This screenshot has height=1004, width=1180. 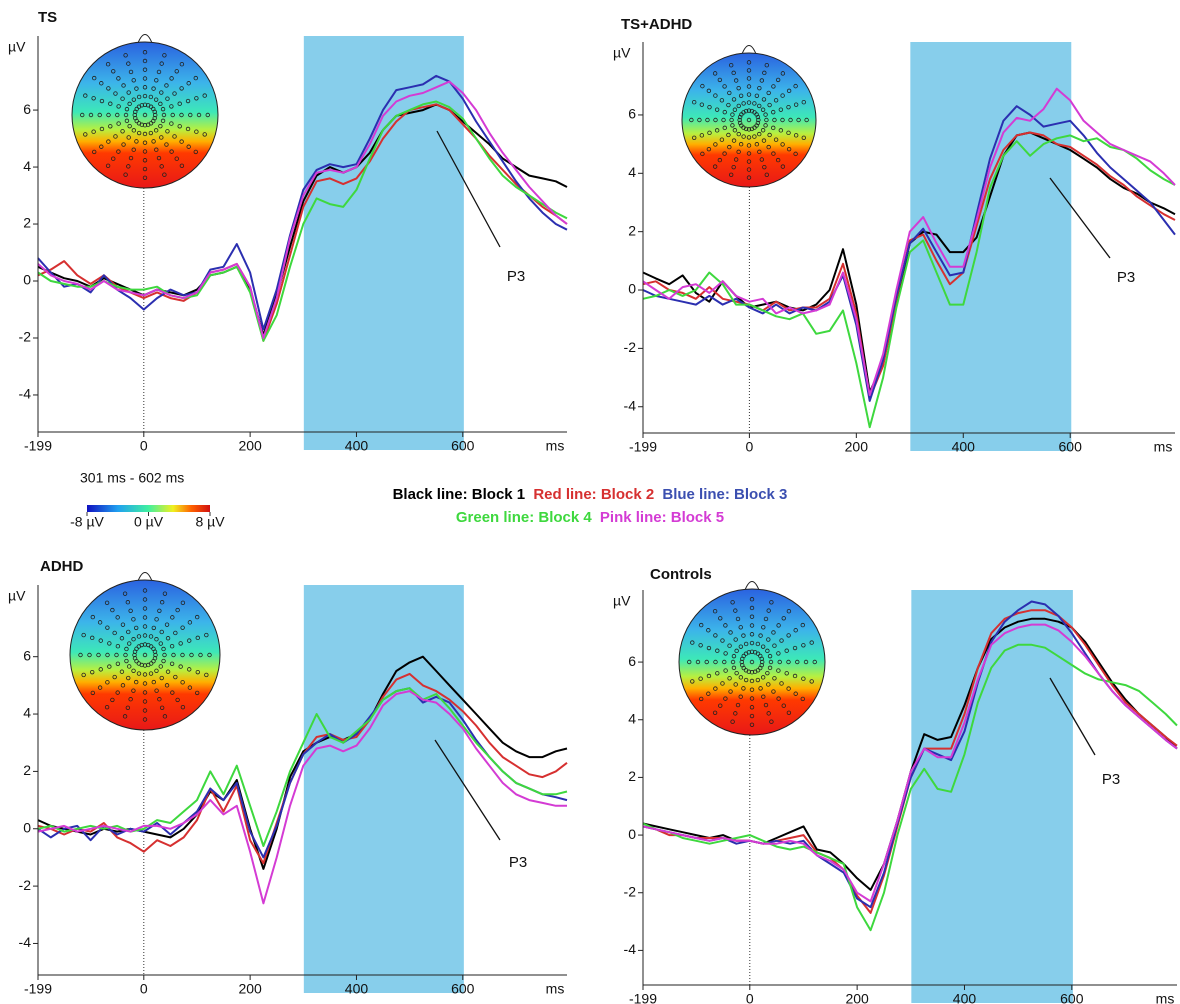 What do you see at coordinates (516, 276) in the screenshot?
I see `annotation: P3` at bounding box center [516, 276].